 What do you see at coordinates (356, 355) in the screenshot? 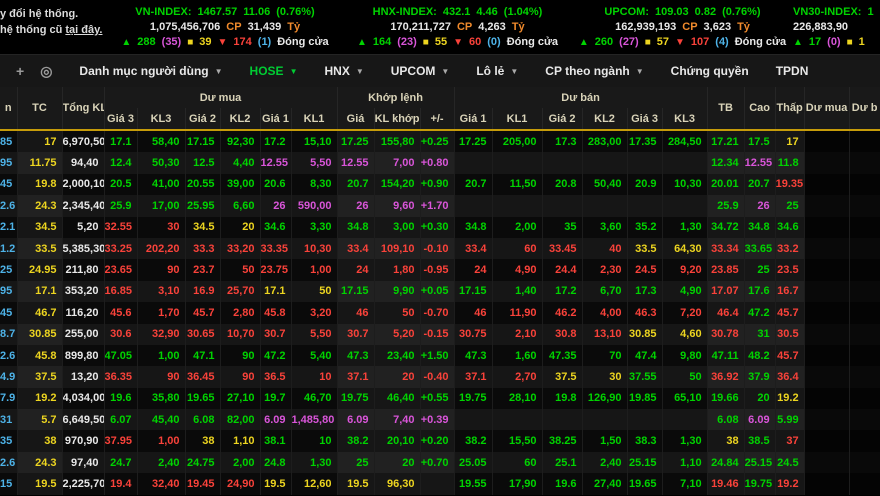
I see `cell-khop-gia: 47.3` at bounding box center [356, 355].